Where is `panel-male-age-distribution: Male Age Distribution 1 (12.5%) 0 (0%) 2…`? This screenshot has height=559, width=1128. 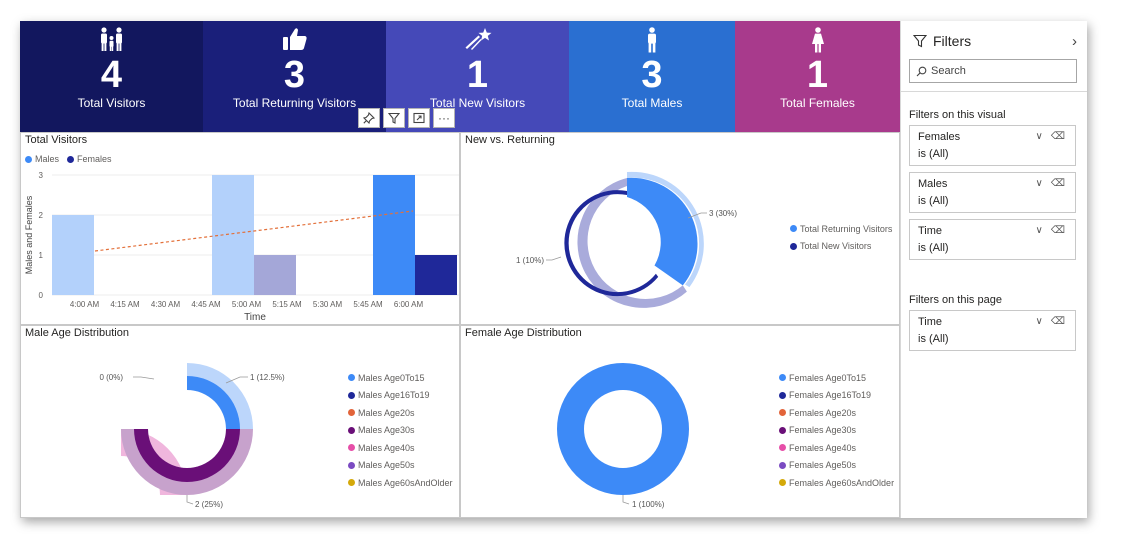 panel-male-age-distribution: Male Age Distribution 1 (12.5%) 0 (0%) 2… is located at coordinates (240, 421).